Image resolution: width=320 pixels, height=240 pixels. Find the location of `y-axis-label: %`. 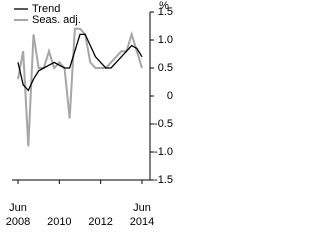

y-axis-label: % is located at coordinates (164, 6).